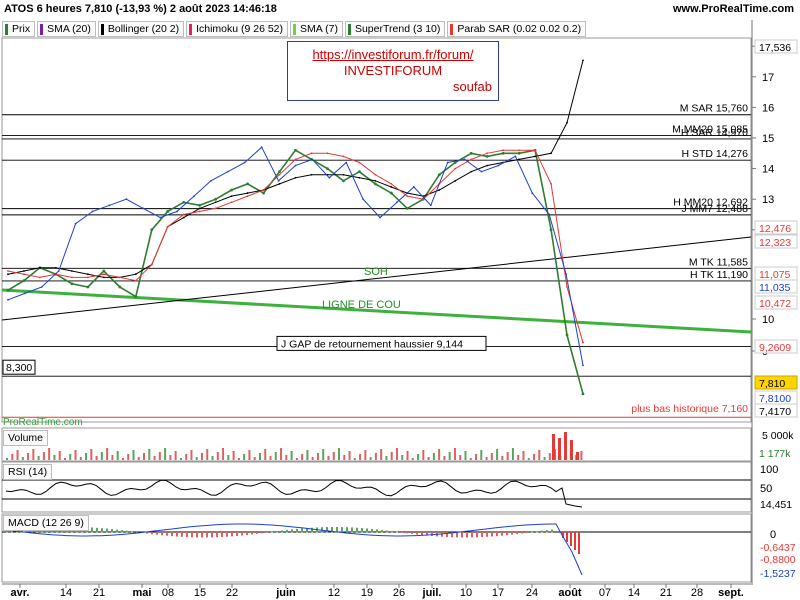  I want to click on rsi-line, so click(294, 493).